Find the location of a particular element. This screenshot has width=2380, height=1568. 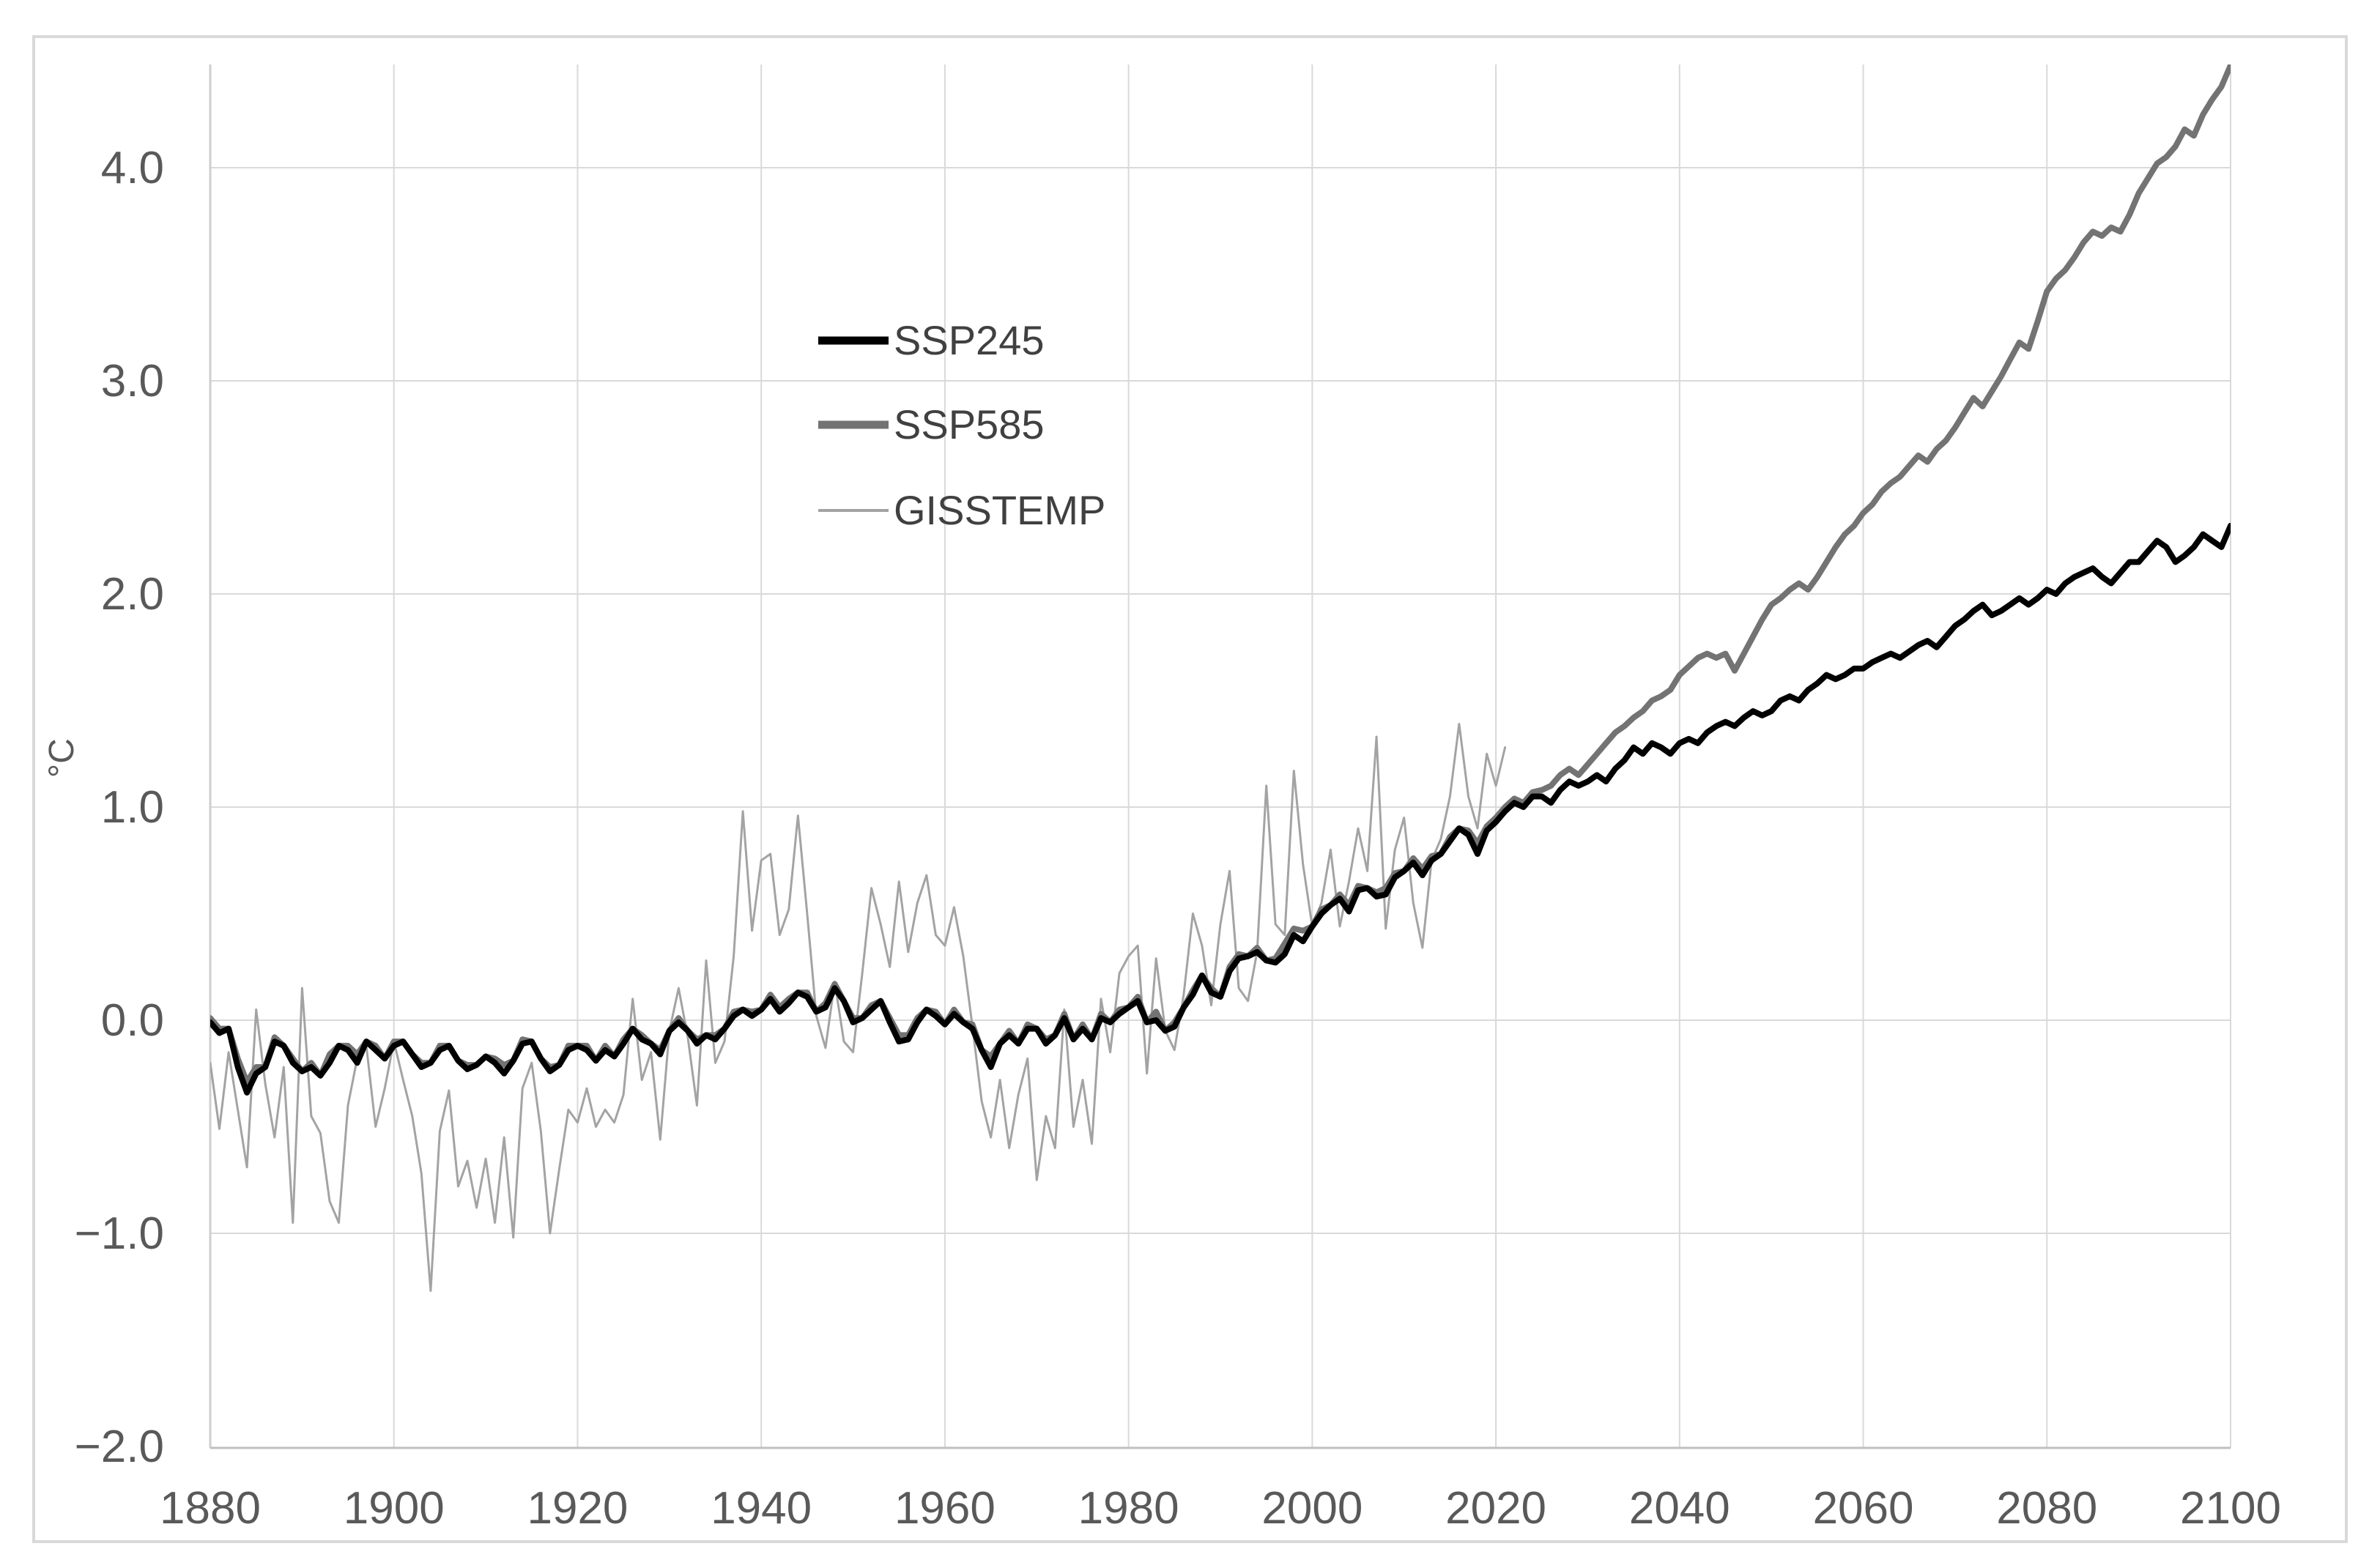

legend: SSP245 SSP585 GISSTEMP is located at coordinates (962, 425).